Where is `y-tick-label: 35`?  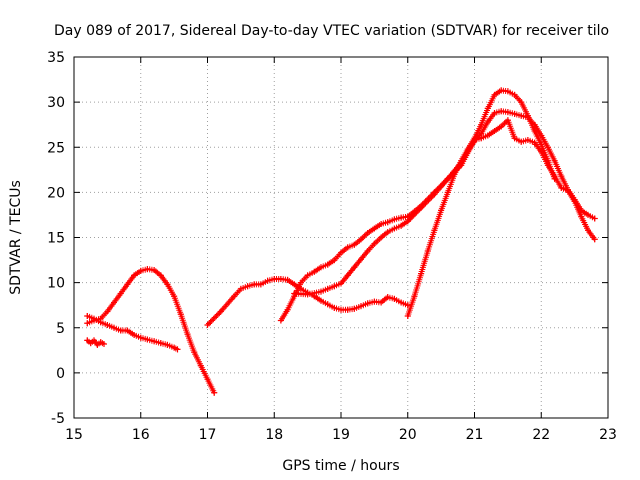
y-tick-label: 35 is located at coordinates (56, 58).